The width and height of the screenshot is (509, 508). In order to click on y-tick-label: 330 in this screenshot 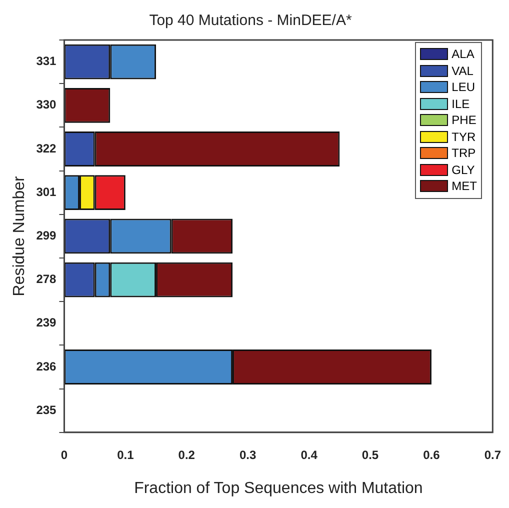, I will do `click(46, 105)`.